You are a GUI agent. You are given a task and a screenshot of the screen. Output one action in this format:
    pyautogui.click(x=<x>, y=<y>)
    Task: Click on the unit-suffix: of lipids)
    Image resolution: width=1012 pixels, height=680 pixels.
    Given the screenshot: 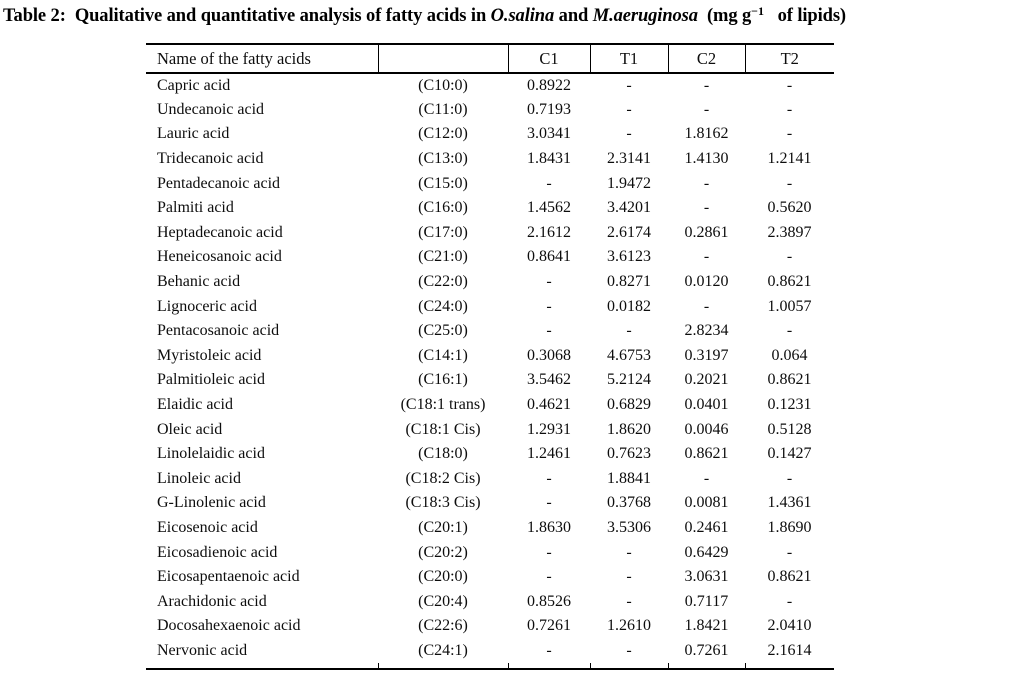 What is the action you would take?
    pyautogui.click(x=805, y=16)
    